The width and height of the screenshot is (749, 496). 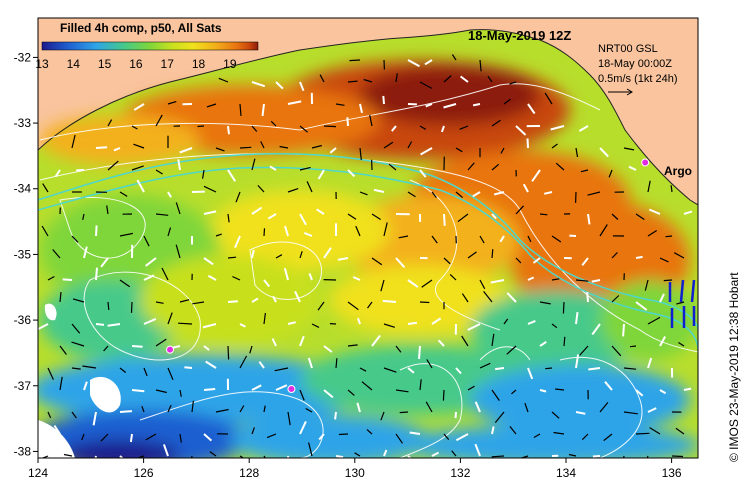 What do you see at coordinates (141, 28) in the screenshot?
I see `product-label: Filled 4h comp, p50, All Sats` at bounding box center [141, 28].